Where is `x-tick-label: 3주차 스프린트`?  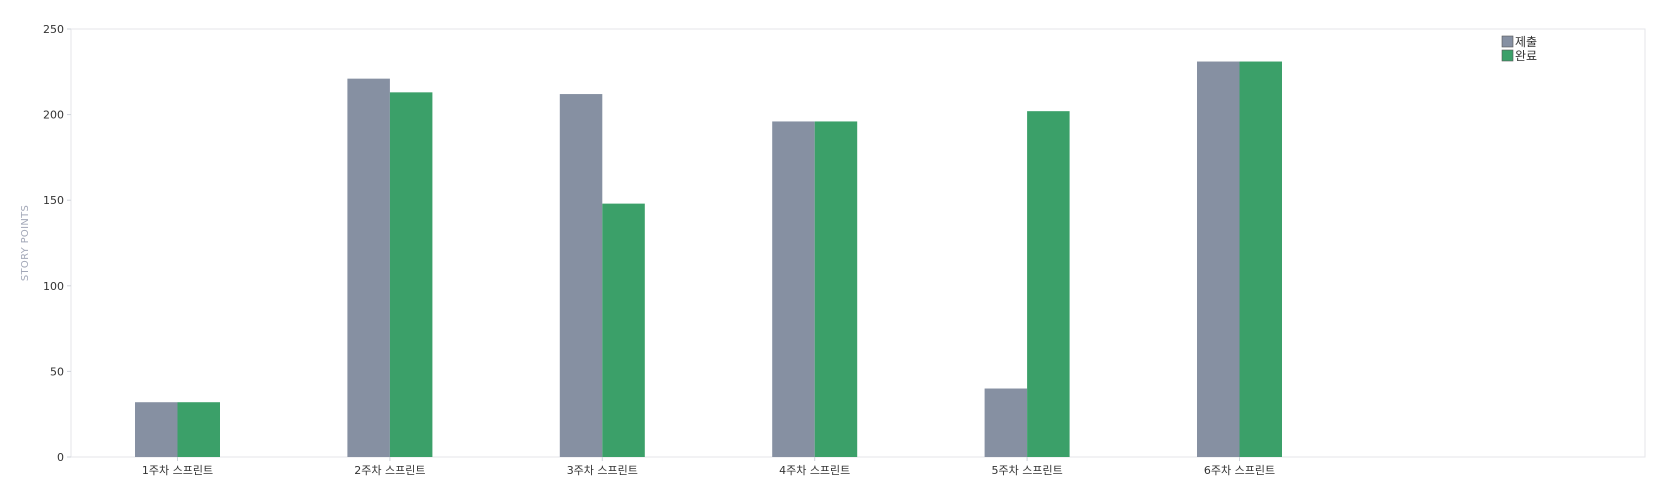
x-tick-label: 3주차 스프린트 is located at coordinates (602, 470).